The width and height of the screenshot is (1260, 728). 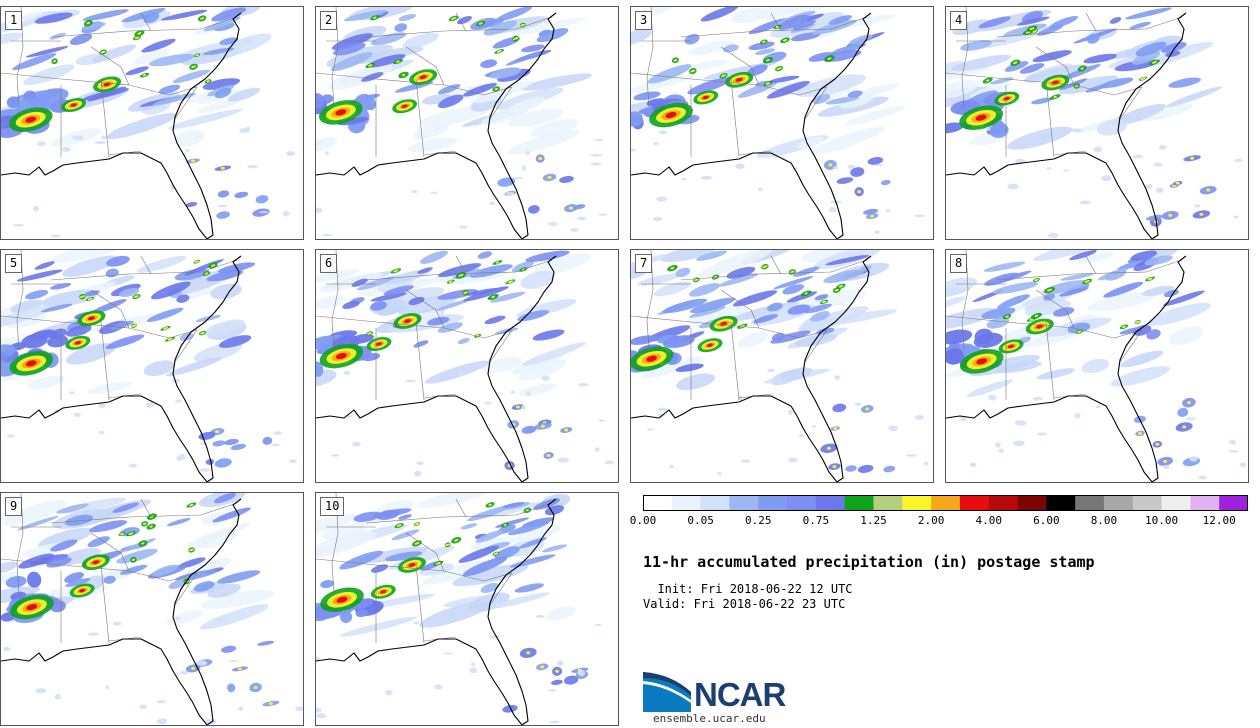 I want to click on member-panel-8: 8, so click(x=1097, y=366).